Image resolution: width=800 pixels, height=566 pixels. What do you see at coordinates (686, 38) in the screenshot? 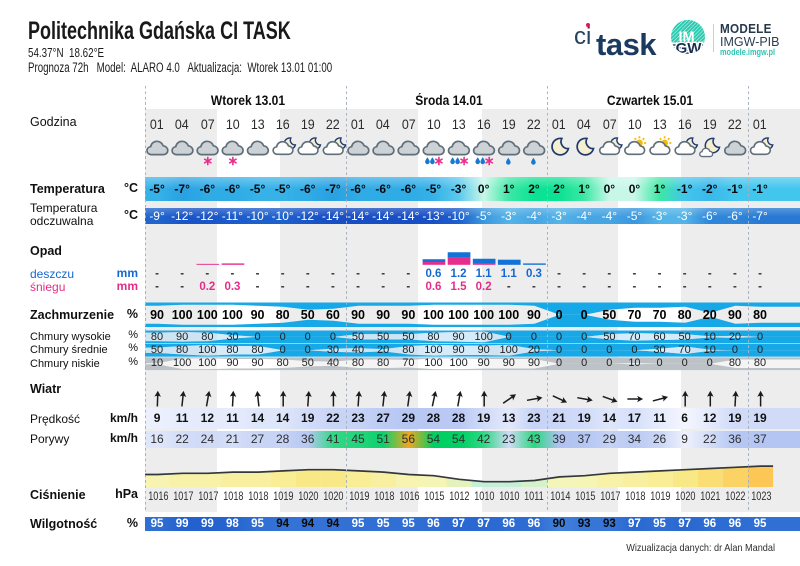
I see `svg-text: IM` at bounding box center [686, 38].